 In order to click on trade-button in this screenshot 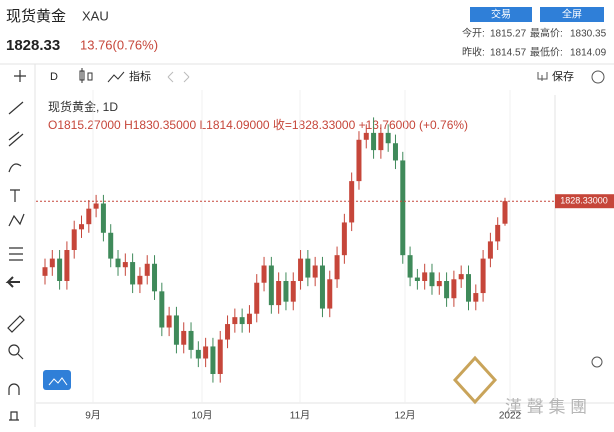, I will do `click(501, 14)`.